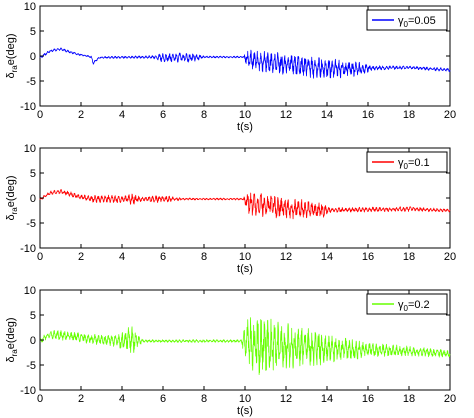 This screenshot has height=418, width=474. I want to click on legend: γ0=0.2, so click(407, 304).